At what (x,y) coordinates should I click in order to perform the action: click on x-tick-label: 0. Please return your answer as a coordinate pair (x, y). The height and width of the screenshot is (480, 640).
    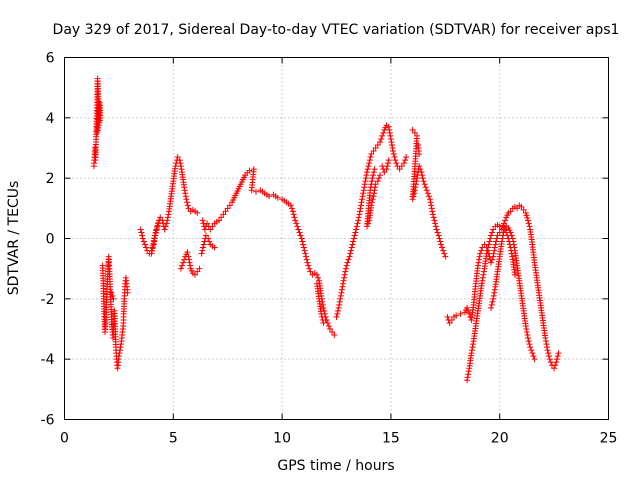
    Looking at the image, I should click on (64, 439).